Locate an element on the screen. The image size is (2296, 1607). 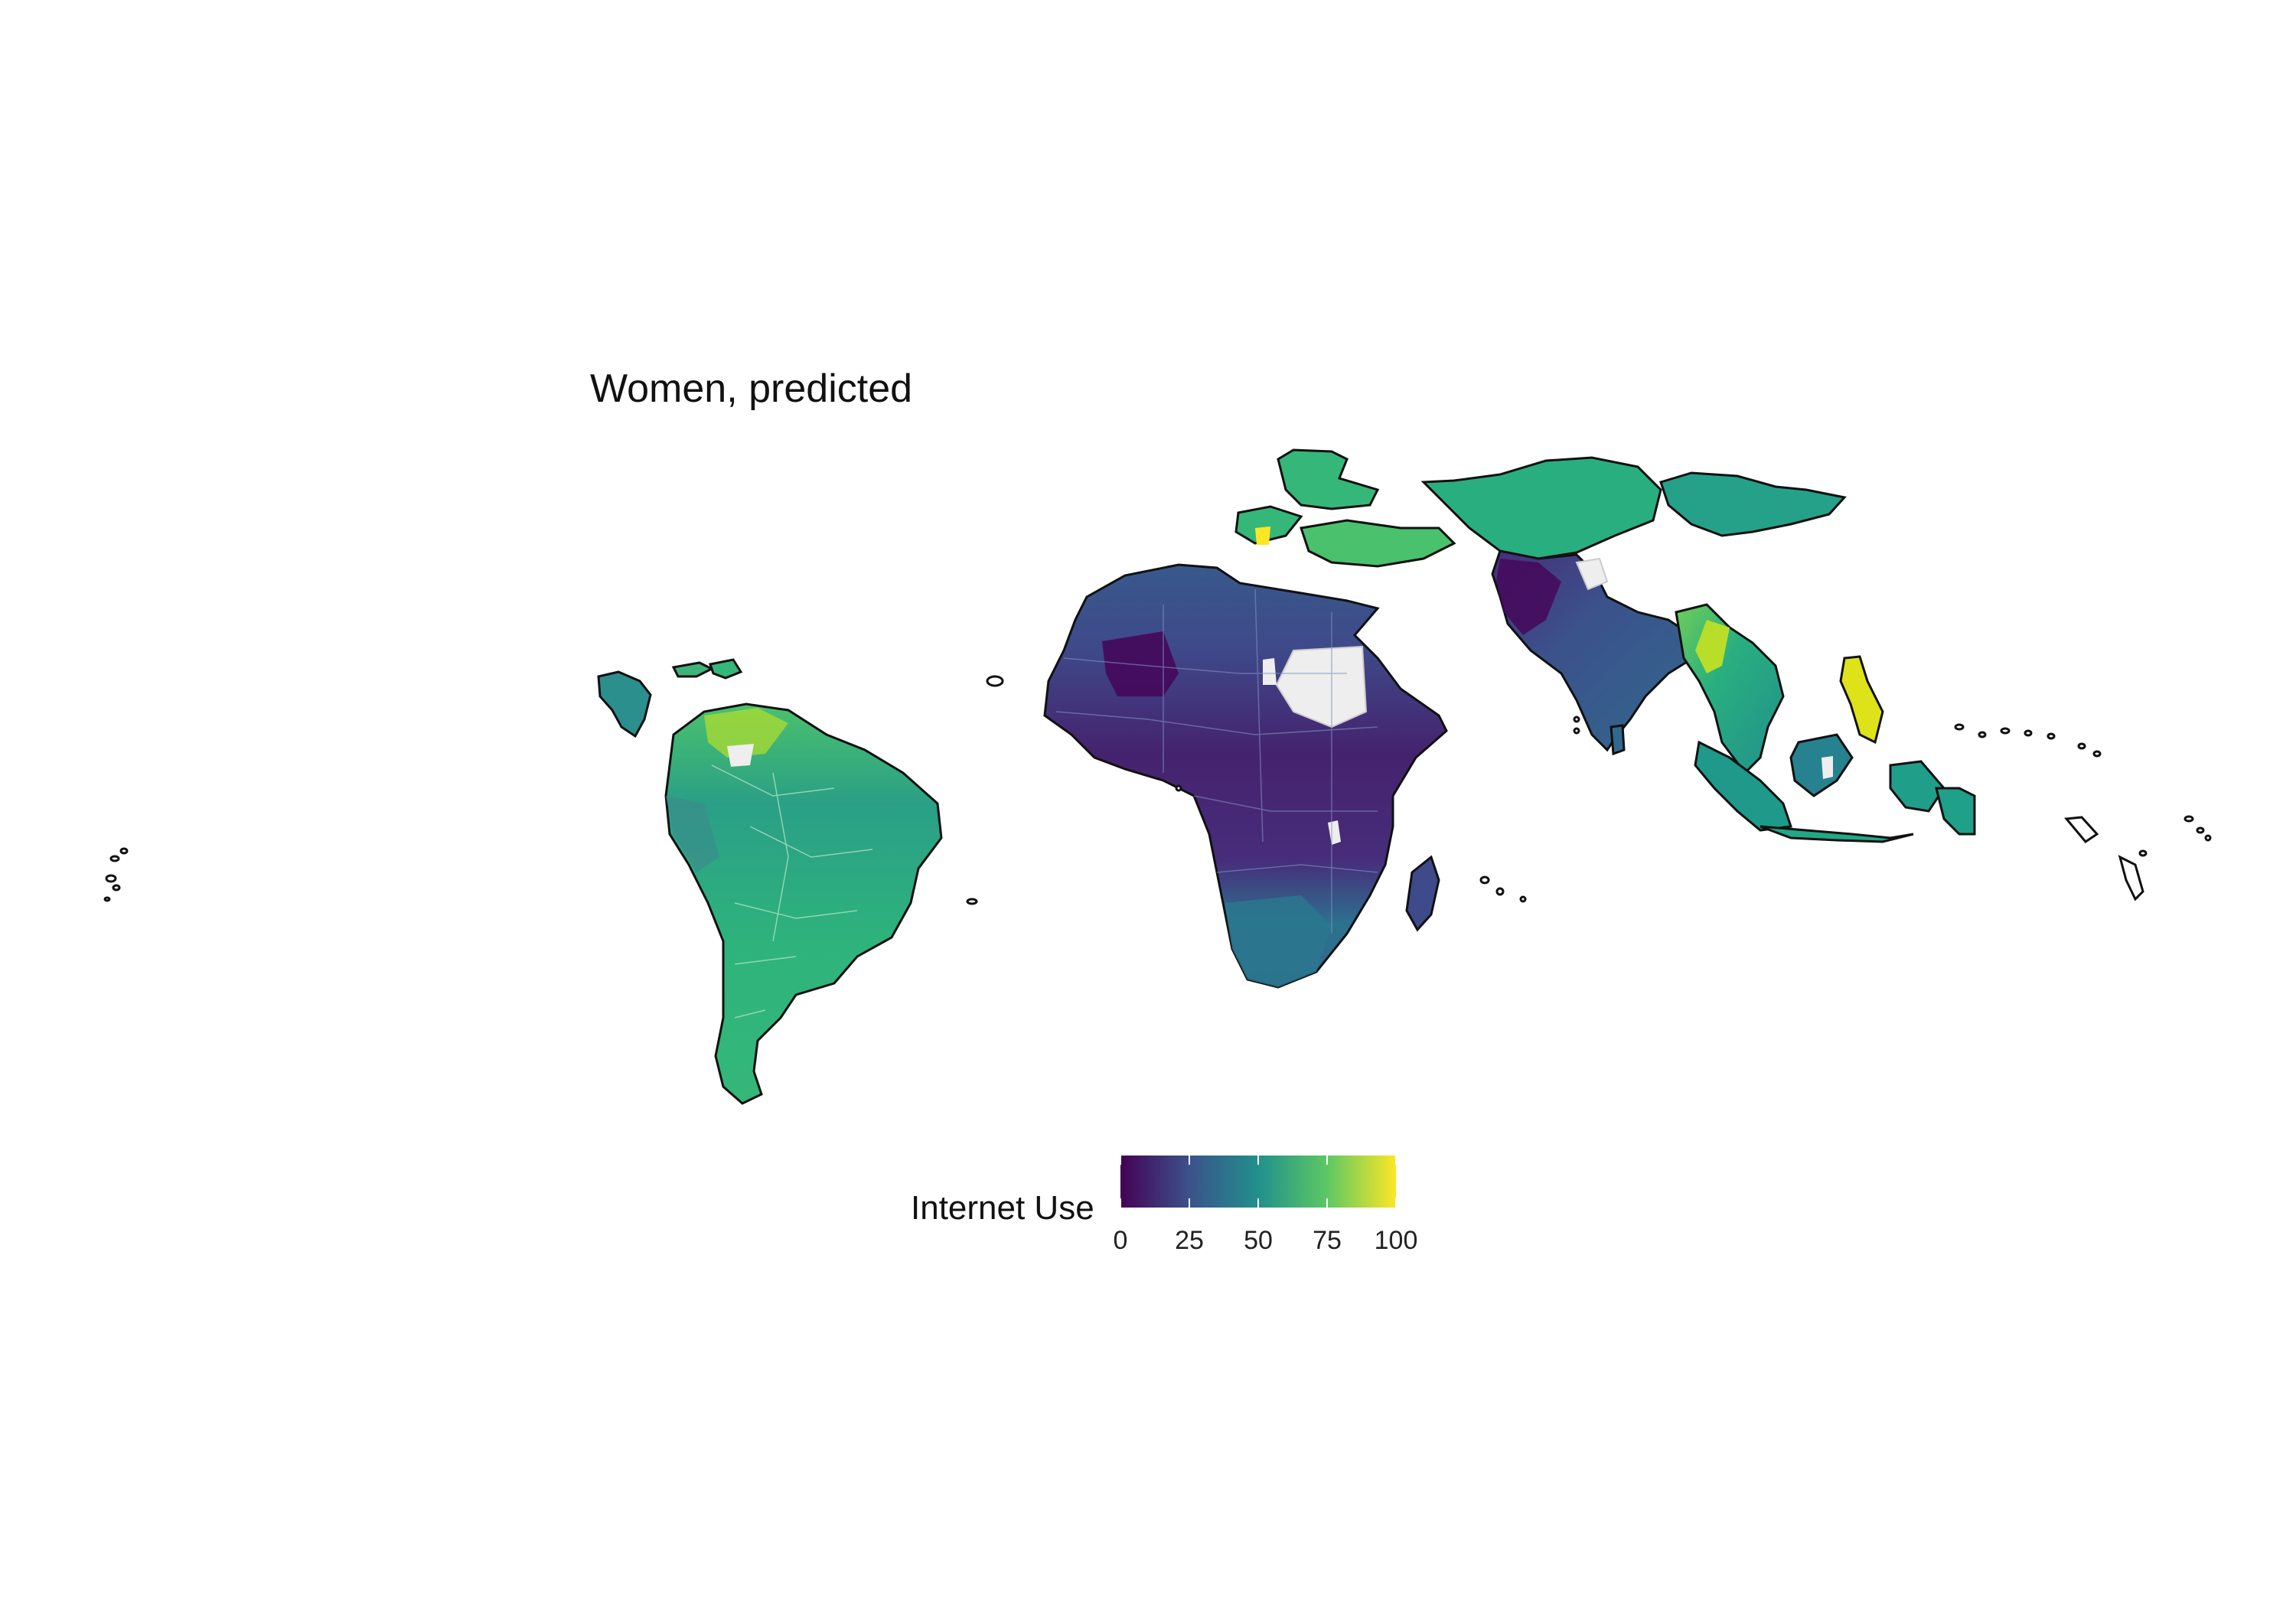
eurasia-region is located at coordinates (1540, 508).